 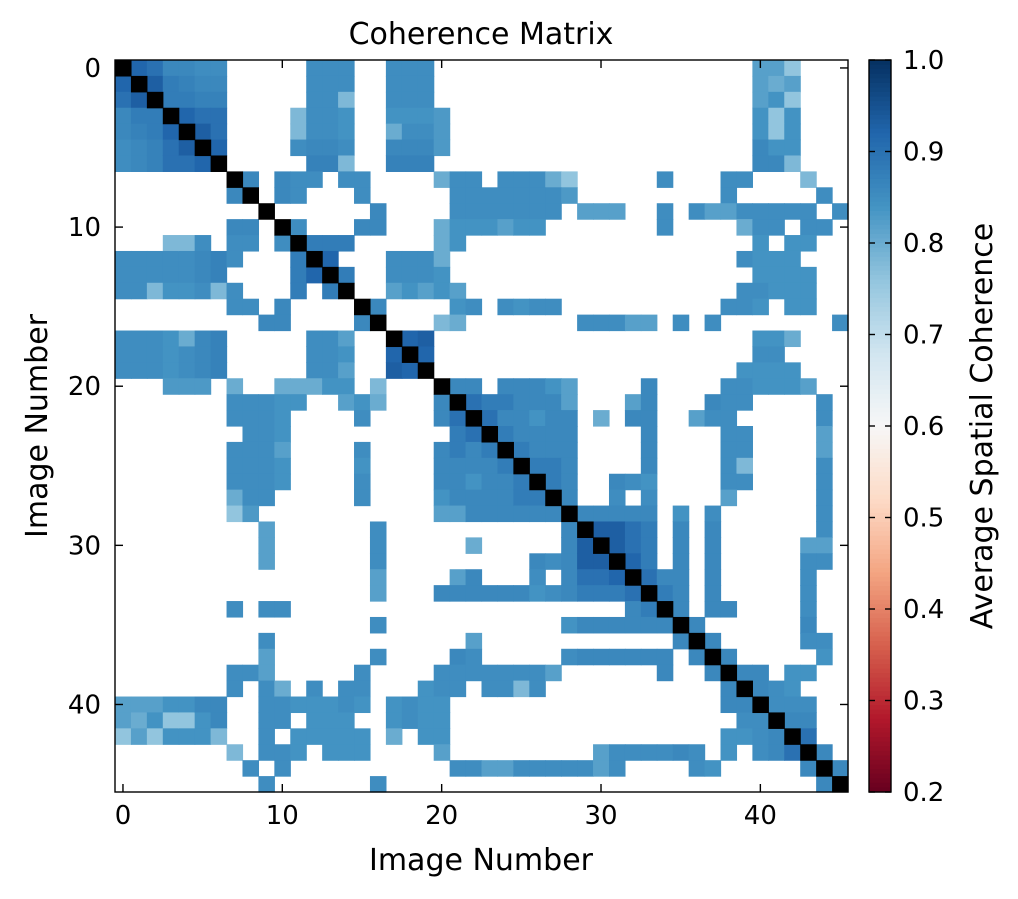 What do you see at coordinates (923, 702) in the screenshot?
I see `colorbar-tick-label: 0.3` at bounding box center [923, 702].